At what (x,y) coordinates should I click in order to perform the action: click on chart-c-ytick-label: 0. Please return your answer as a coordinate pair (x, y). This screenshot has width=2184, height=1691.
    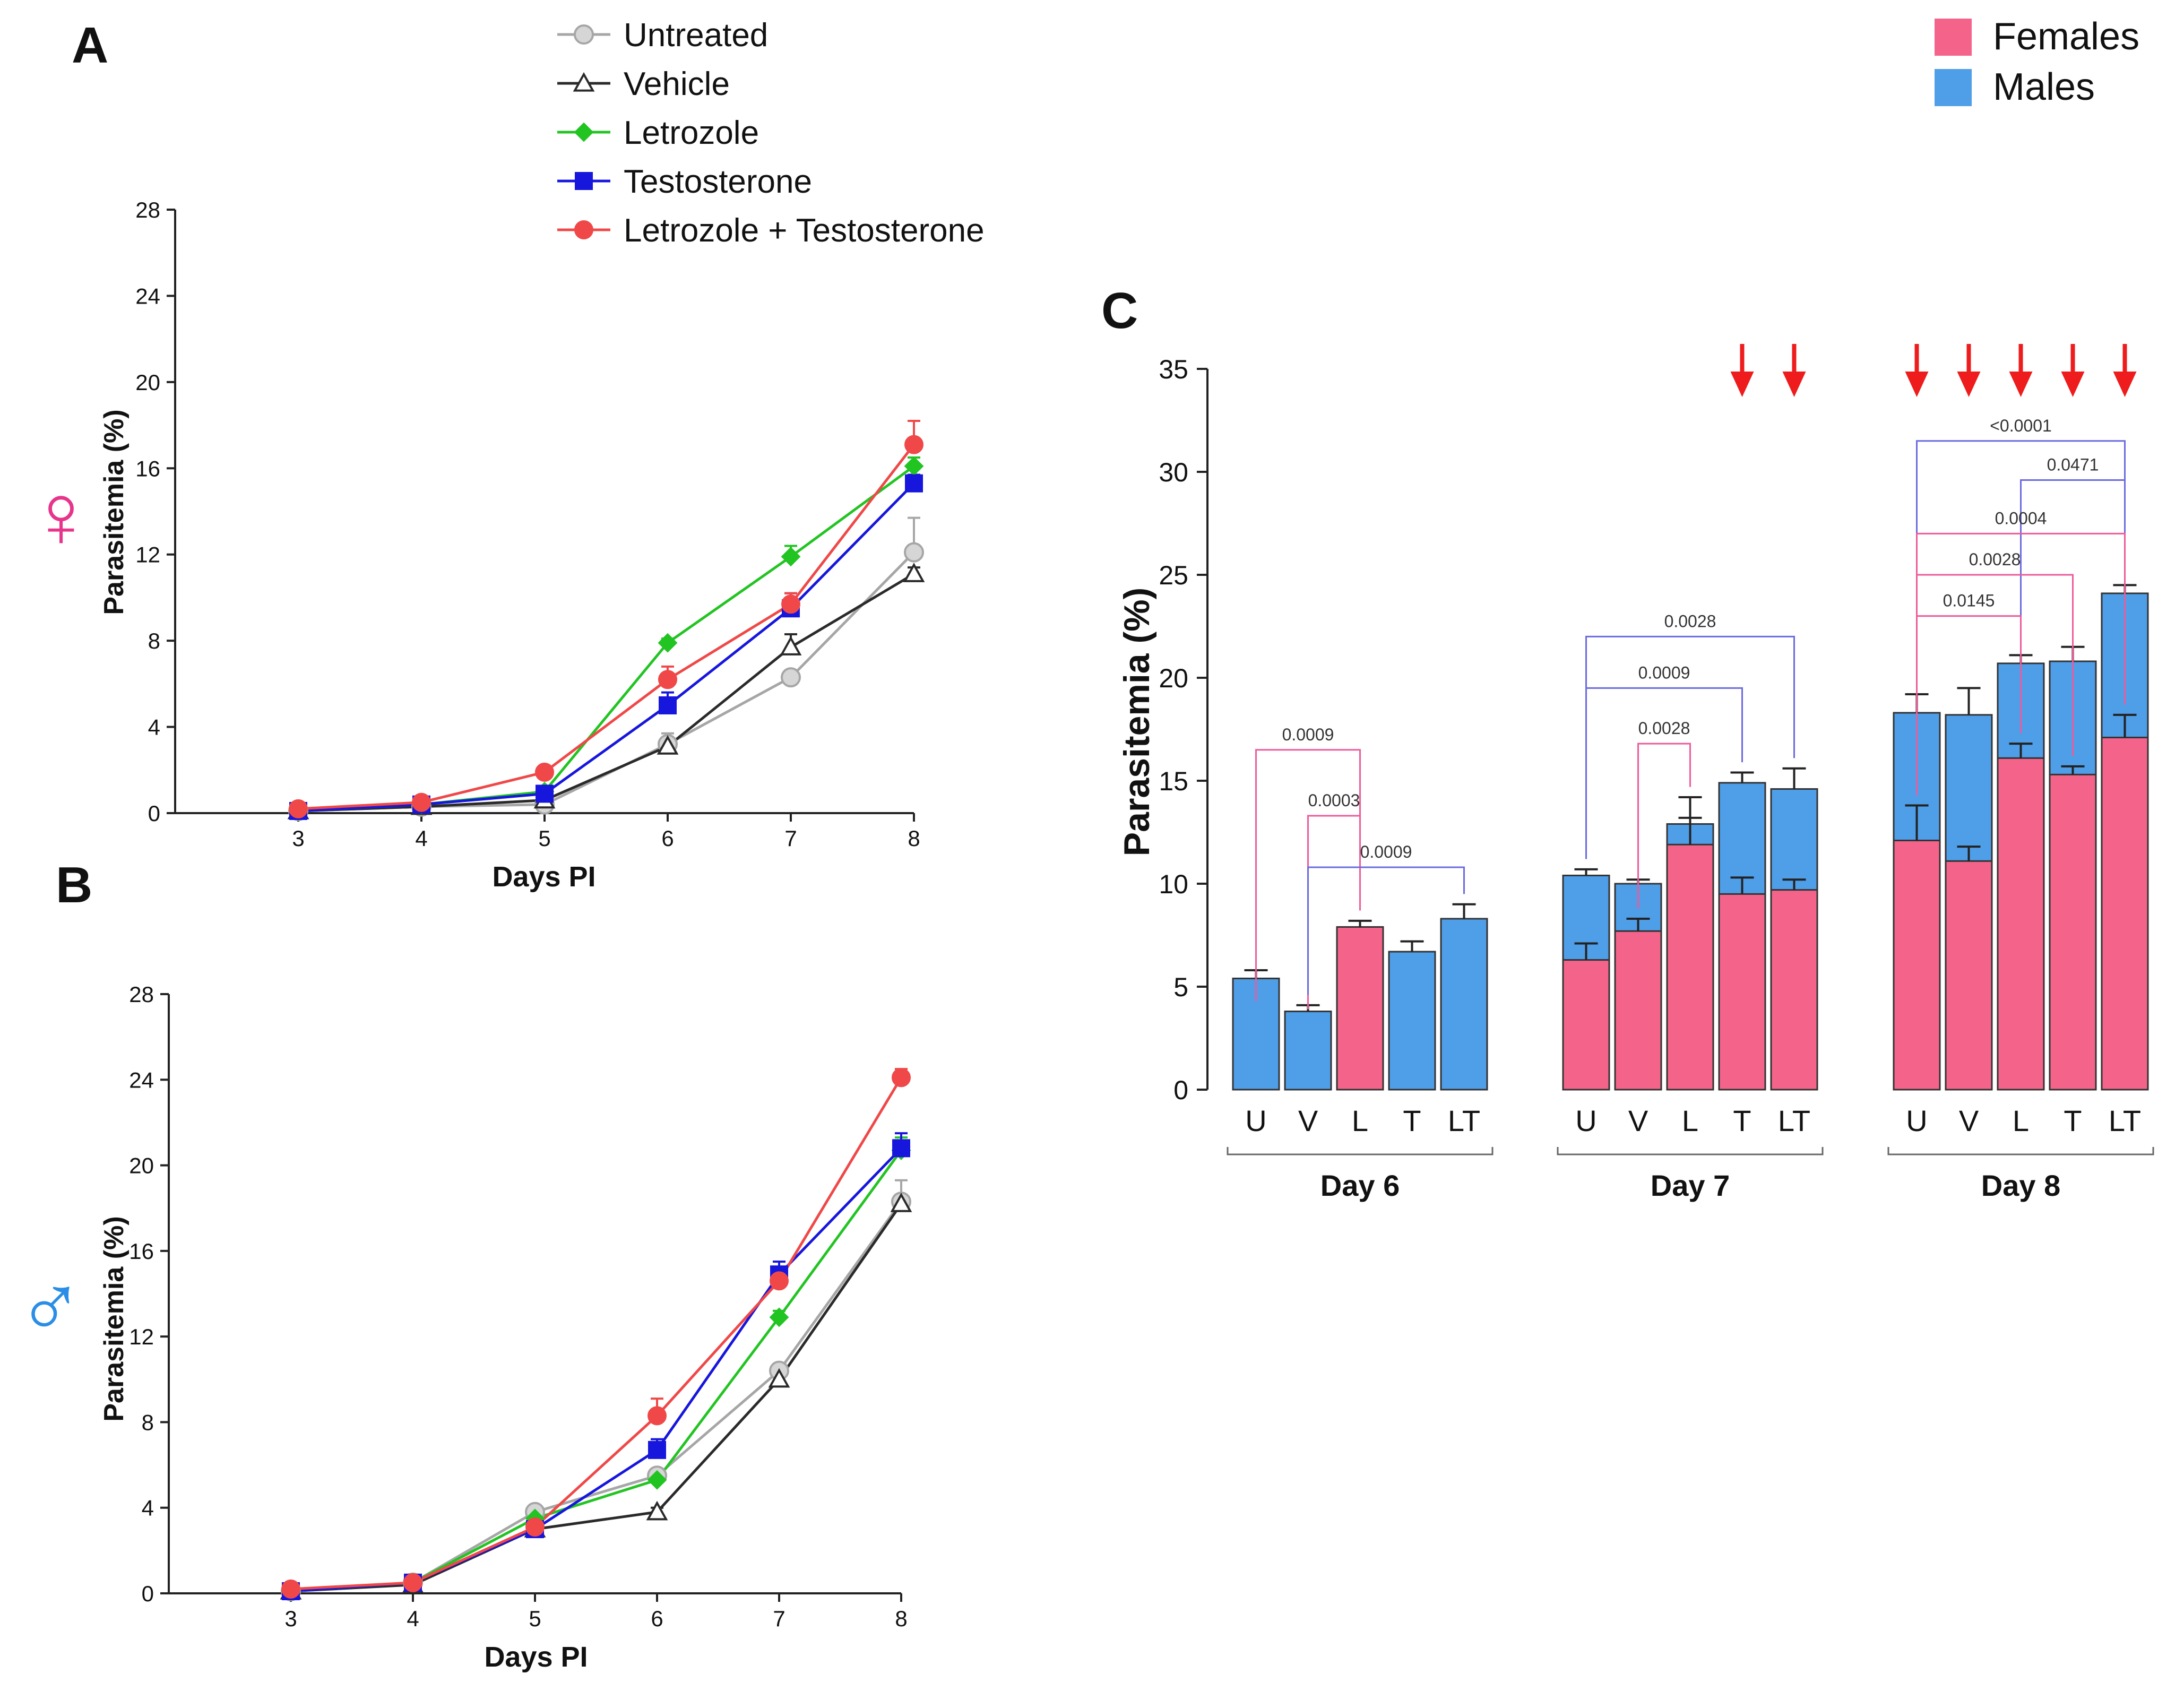
    Looking at the image, I should click on (1180, 1090).